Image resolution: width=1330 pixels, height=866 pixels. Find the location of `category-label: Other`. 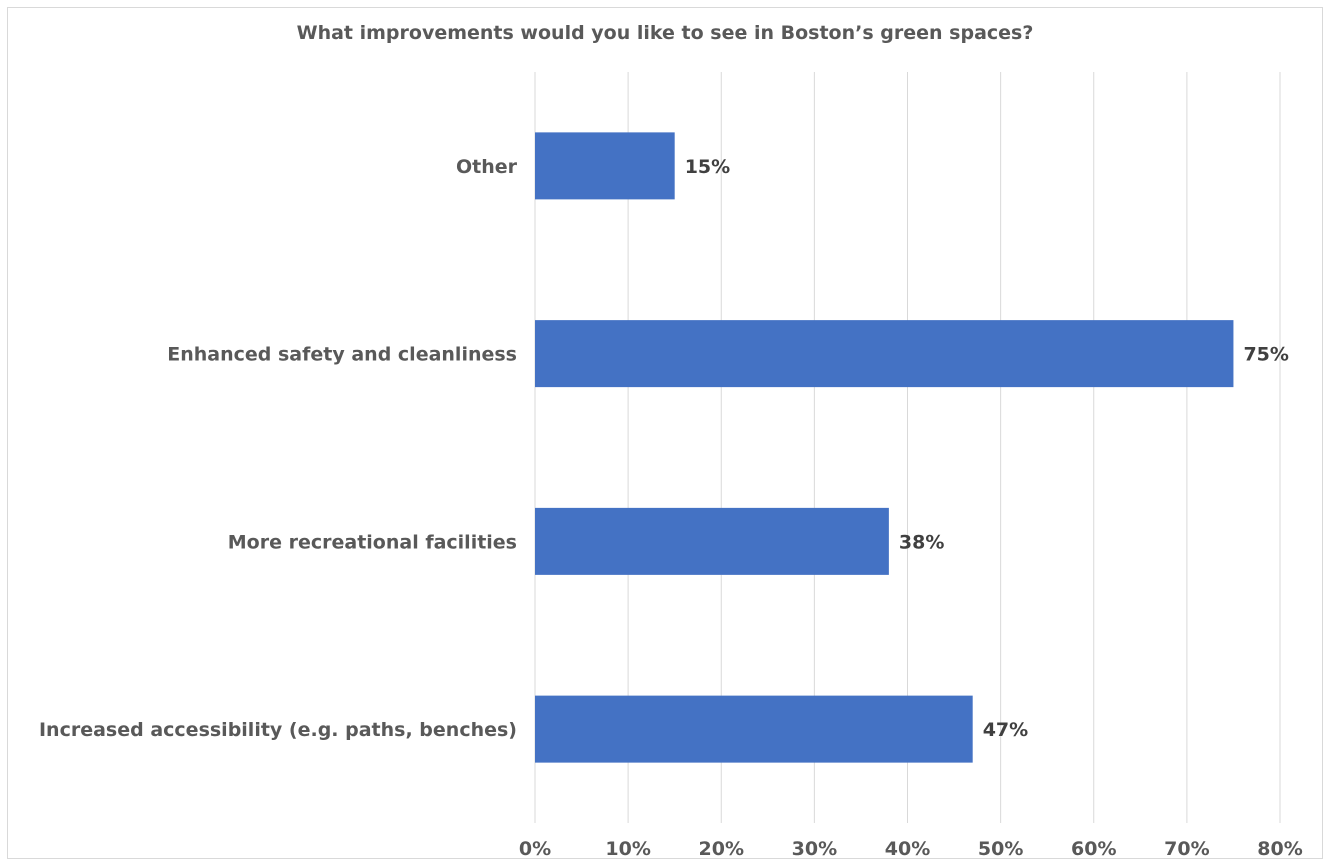

category-label: Other is located at coordinates (487, 167).